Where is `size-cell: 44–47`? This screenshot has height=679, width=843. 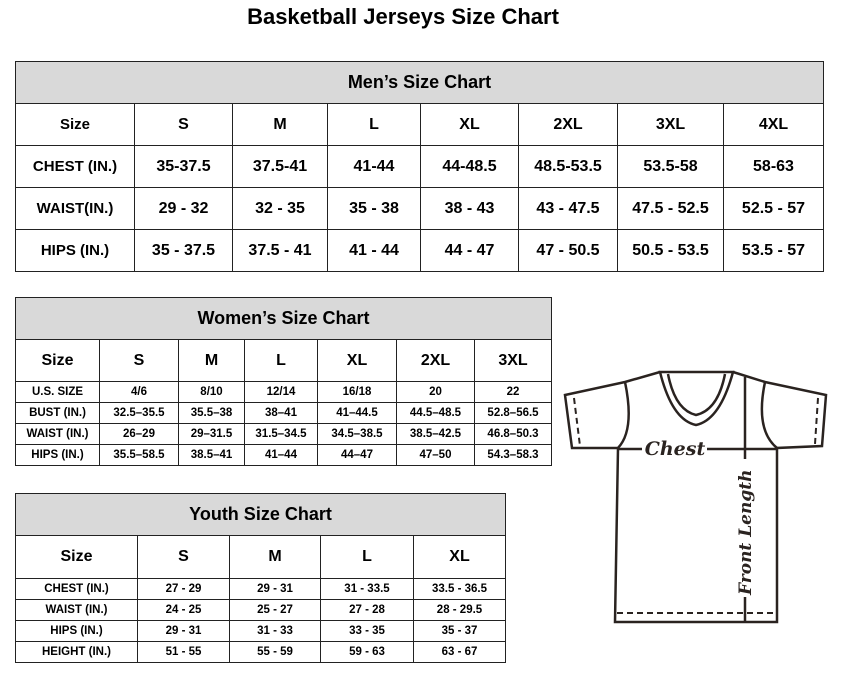
size-cell: 44–47 is located at coordinates (357, 455).